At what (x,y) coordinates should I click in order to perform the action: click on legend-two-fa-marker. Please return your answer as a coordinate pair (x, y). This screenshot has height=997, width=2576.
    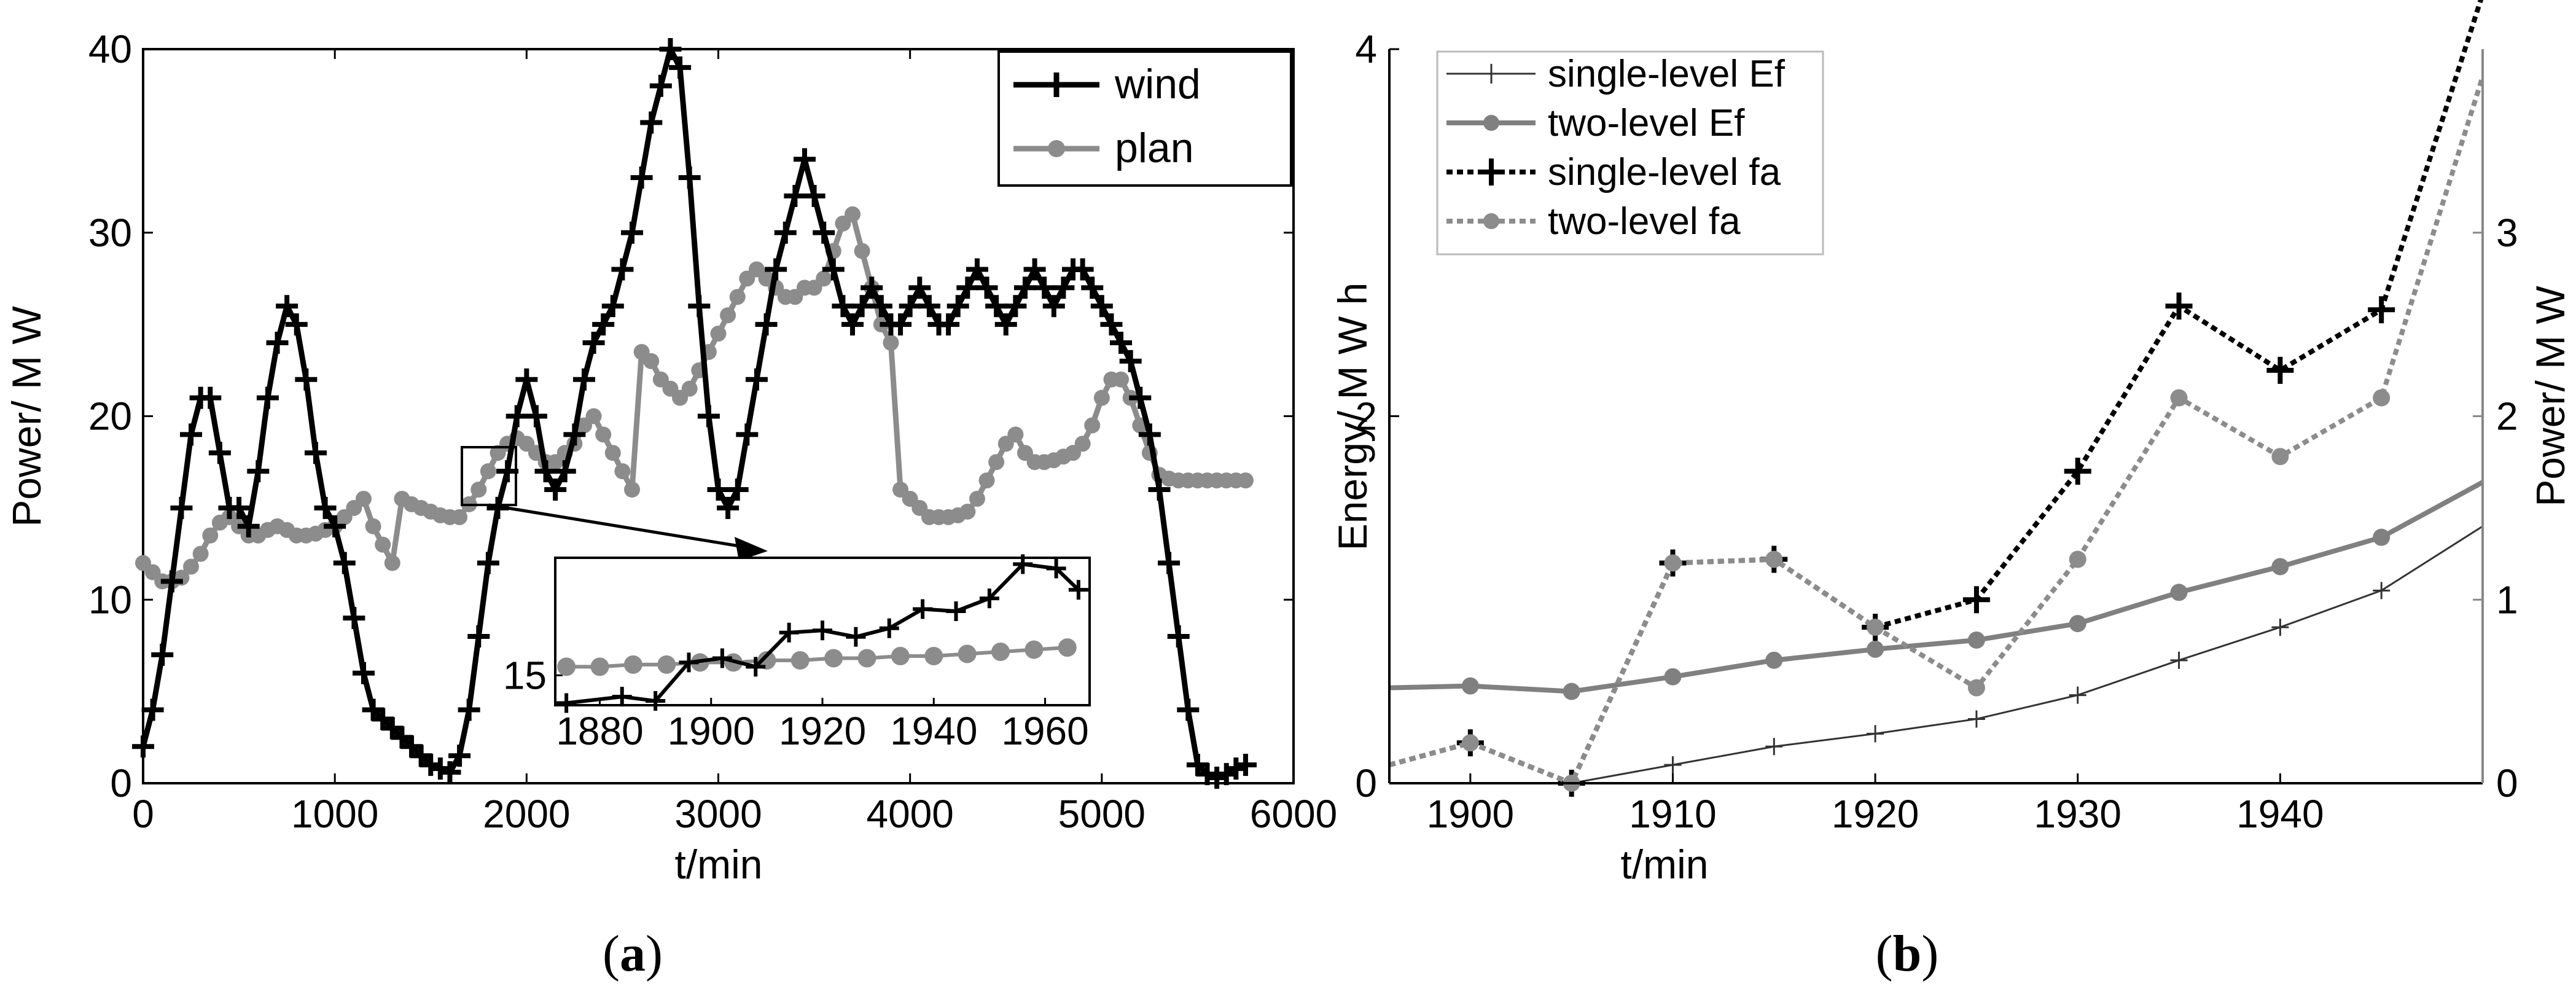
    Looking at the image, I should click on (1491, 221).